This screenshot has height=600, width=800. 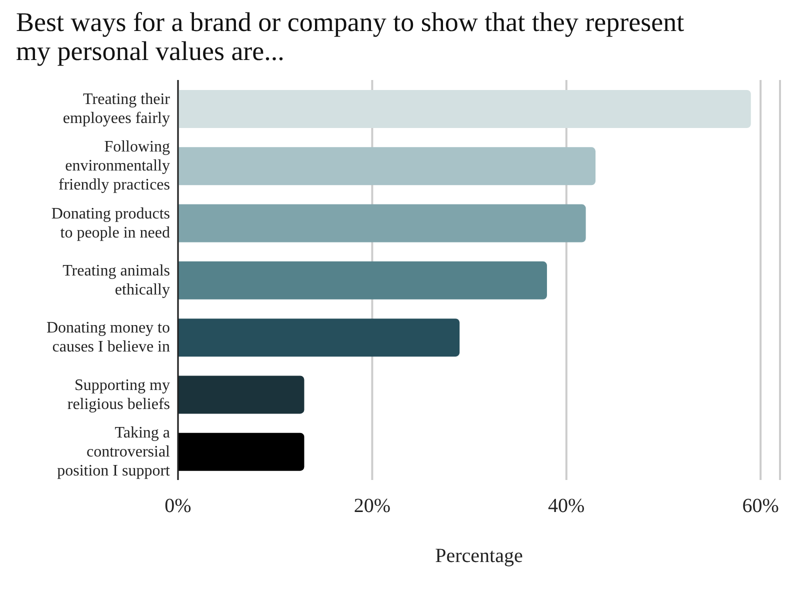 I want to click on x-axis-title: Percentage, so click(x=479, y=556).